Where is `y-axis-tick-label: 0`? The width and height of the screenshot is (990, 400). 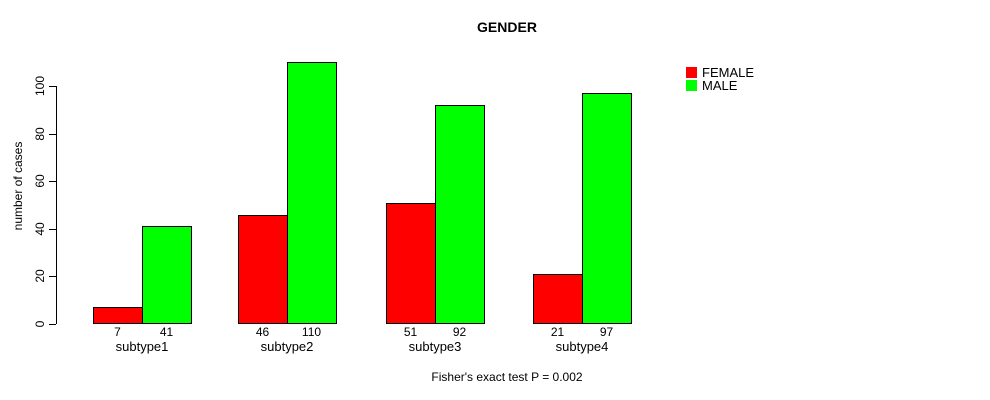 y-axis-tick-label: 0 is located at coordinates (40, 324).